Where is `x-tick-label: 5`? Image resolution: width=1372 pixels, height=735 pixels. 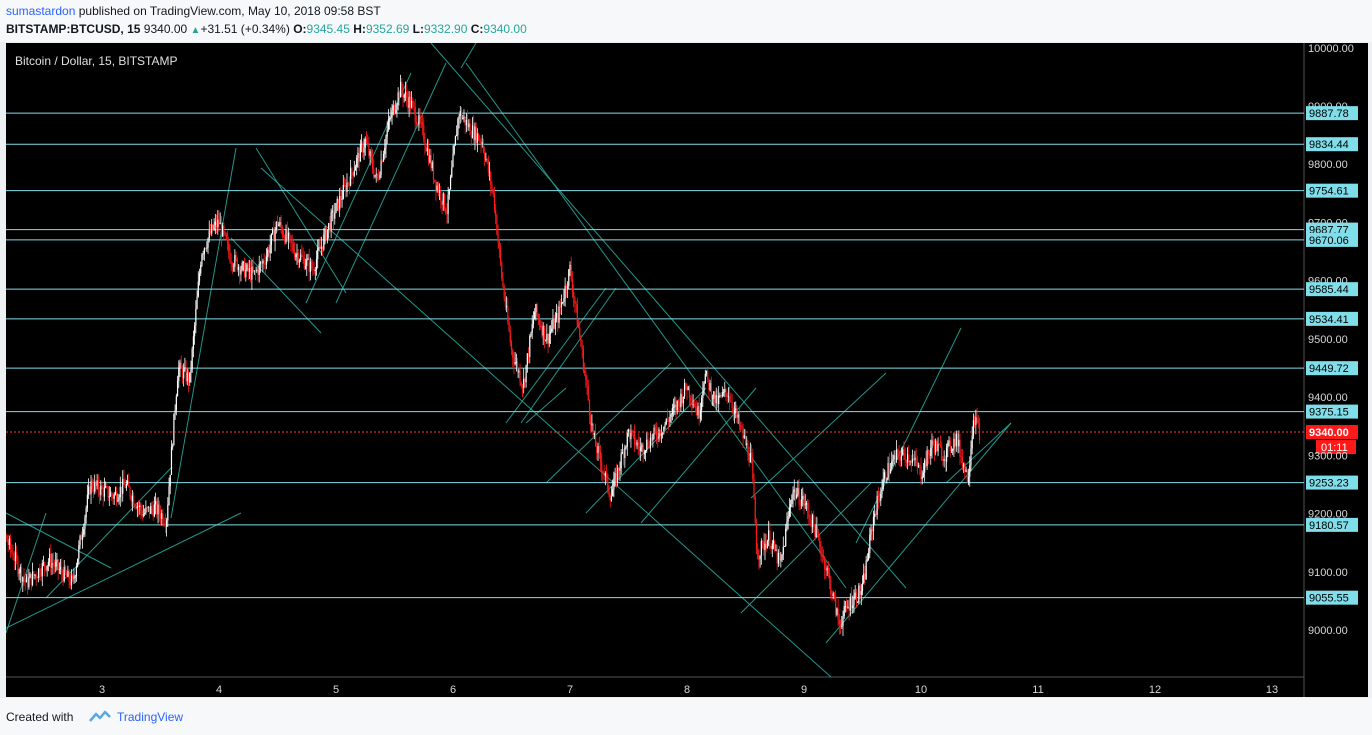 x-tick-label: 5 is located at coordinates (336, 690).